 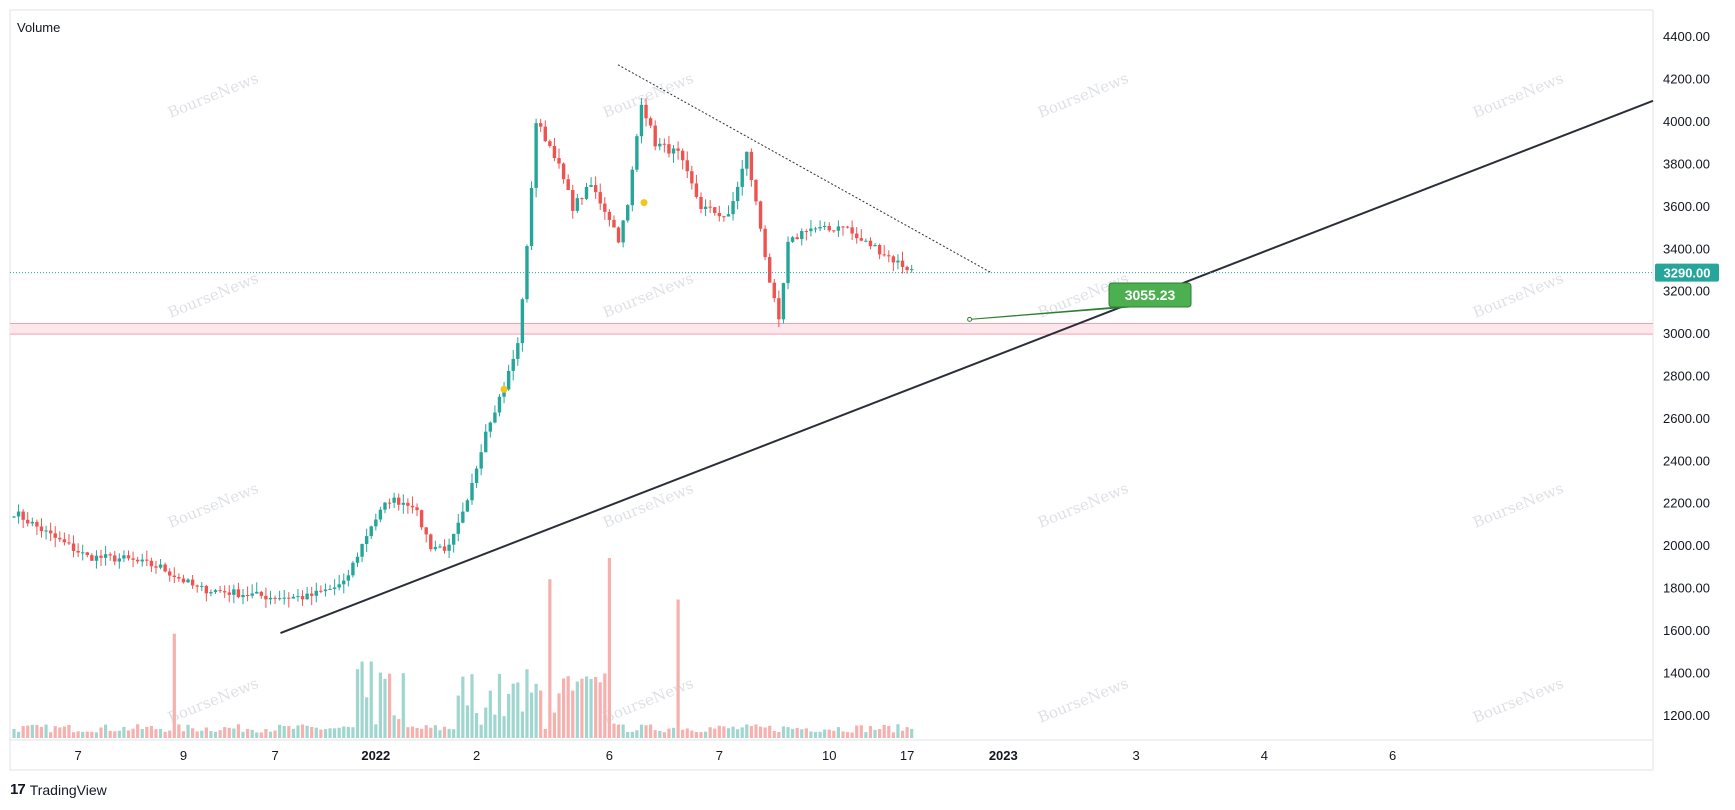 What do you see at coordinates (907, 755) in the screenshot?
I see `time-tick-label: 17` at bounding box center [907, 755].